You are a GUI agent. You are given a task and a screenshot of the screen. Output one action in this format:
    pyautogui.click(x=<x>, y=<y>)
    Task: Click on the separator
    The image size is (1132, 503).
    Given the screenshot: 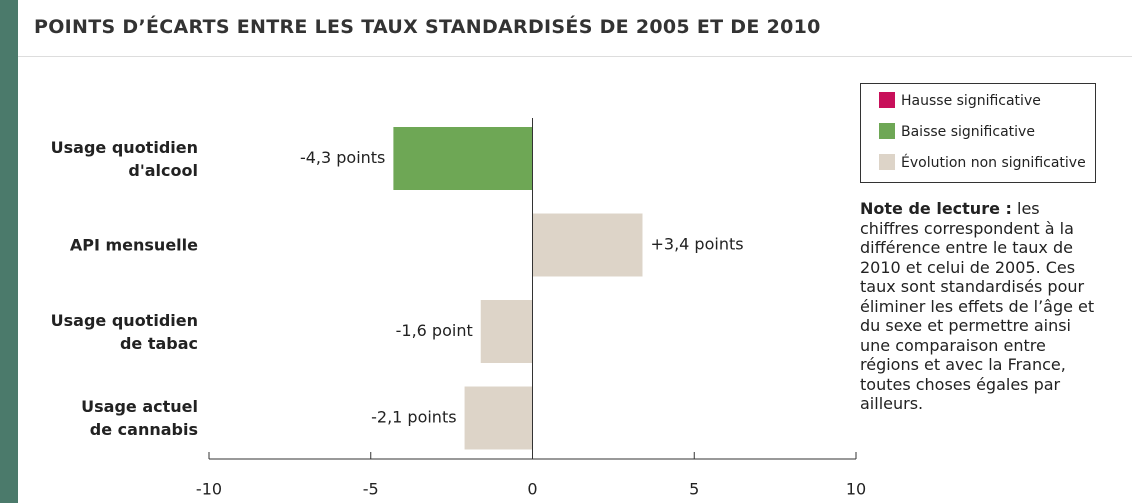 What is the action you would take?
    pyautogui.click(x=575, y=56)
    